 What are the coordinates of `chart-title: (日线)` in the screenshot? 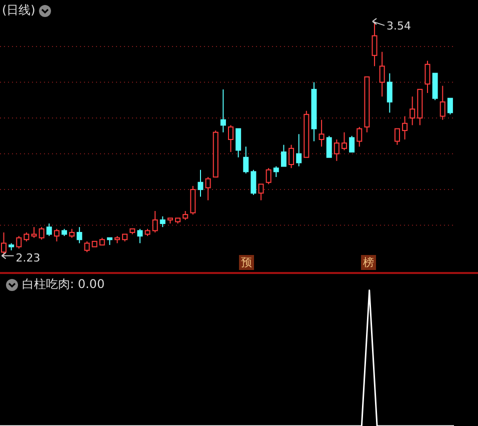 It's located at (19, 10).